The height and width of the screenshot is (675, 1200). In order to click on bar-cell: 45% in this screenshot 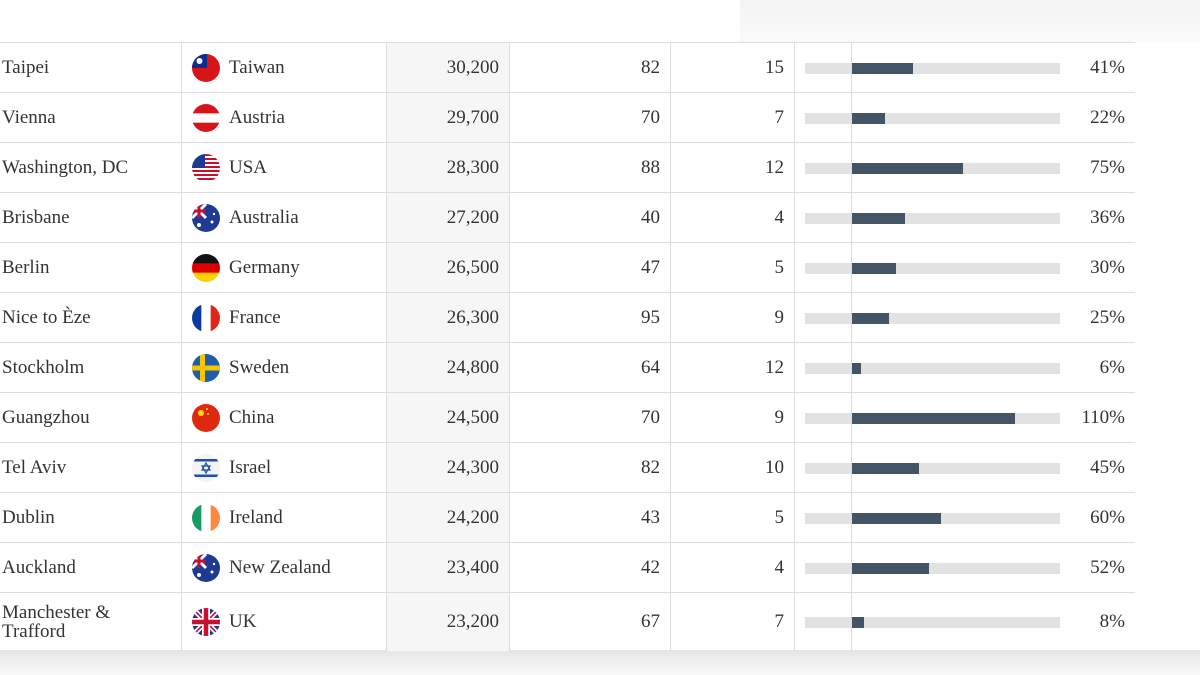, I will do `click(965, 467)`.